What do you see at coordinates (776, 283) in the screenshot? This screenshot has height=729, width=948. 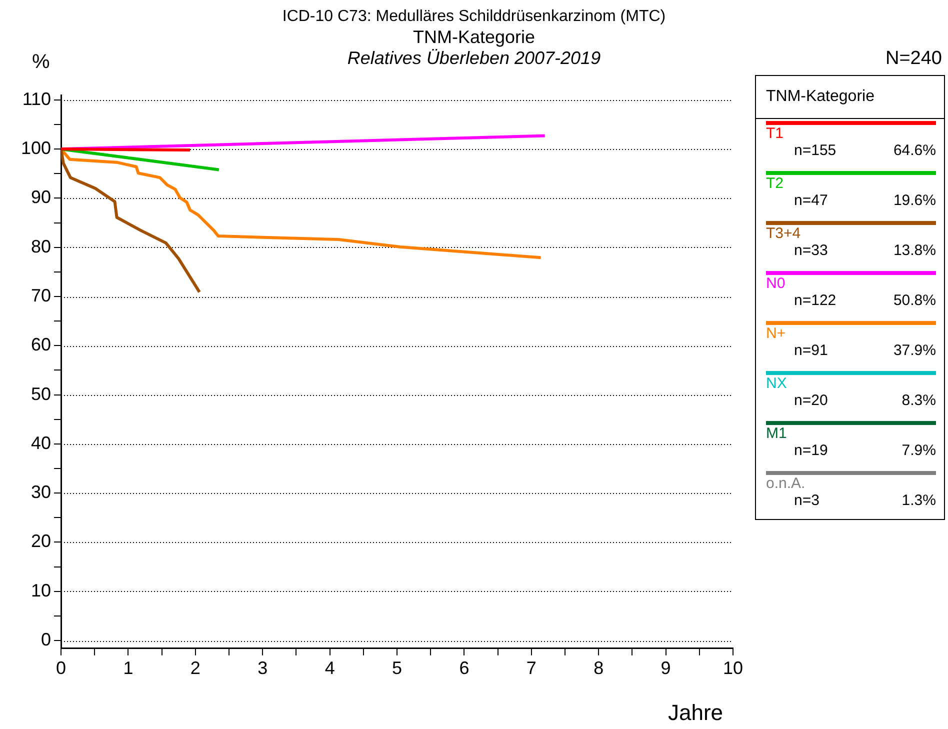 I see `text: N0` at bounding box center [776, 283].